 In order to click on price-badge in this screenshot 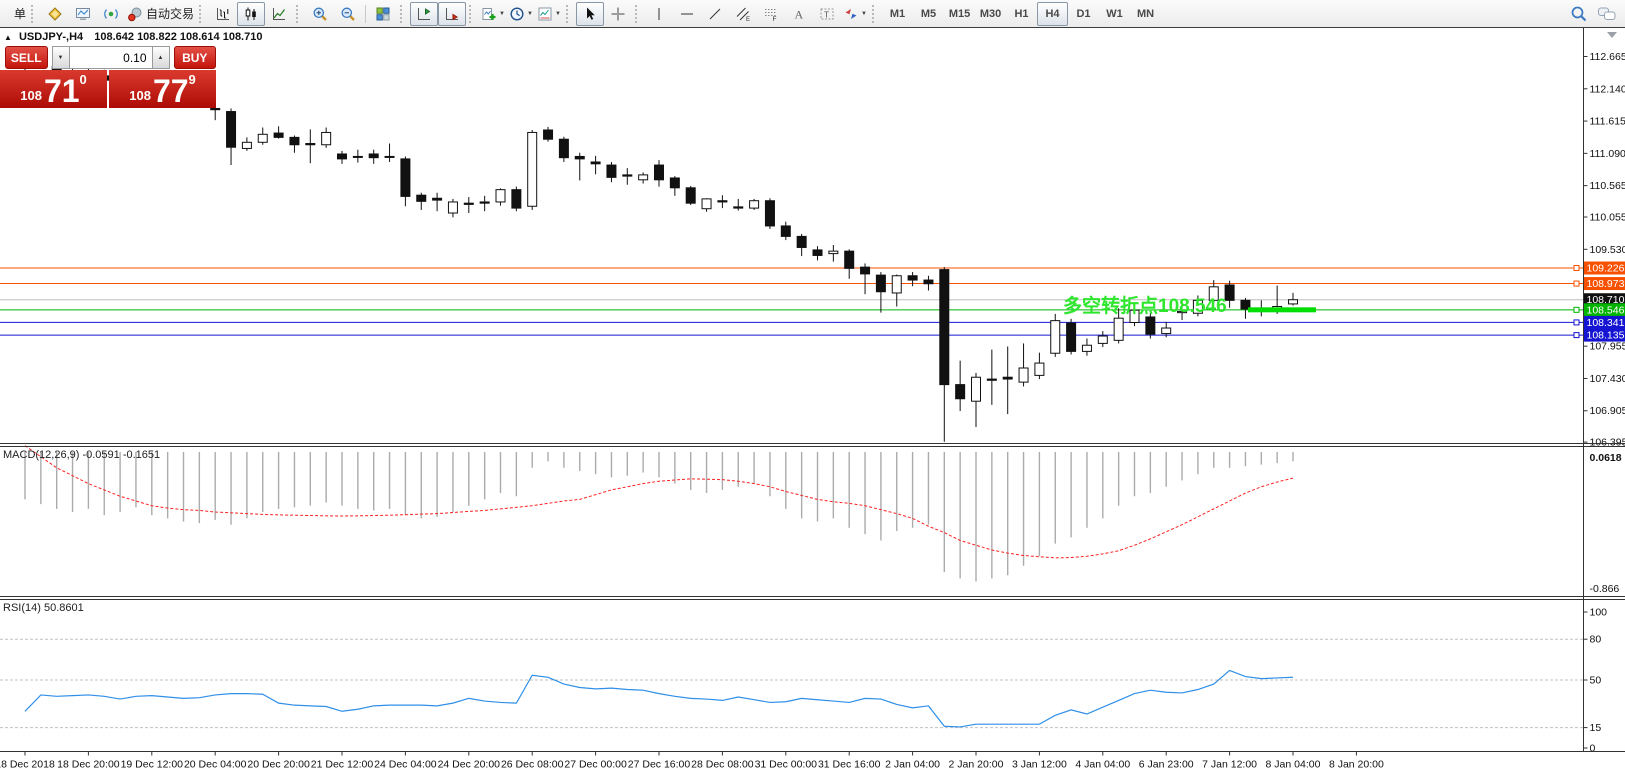, I will do `click(1604, 268)`.